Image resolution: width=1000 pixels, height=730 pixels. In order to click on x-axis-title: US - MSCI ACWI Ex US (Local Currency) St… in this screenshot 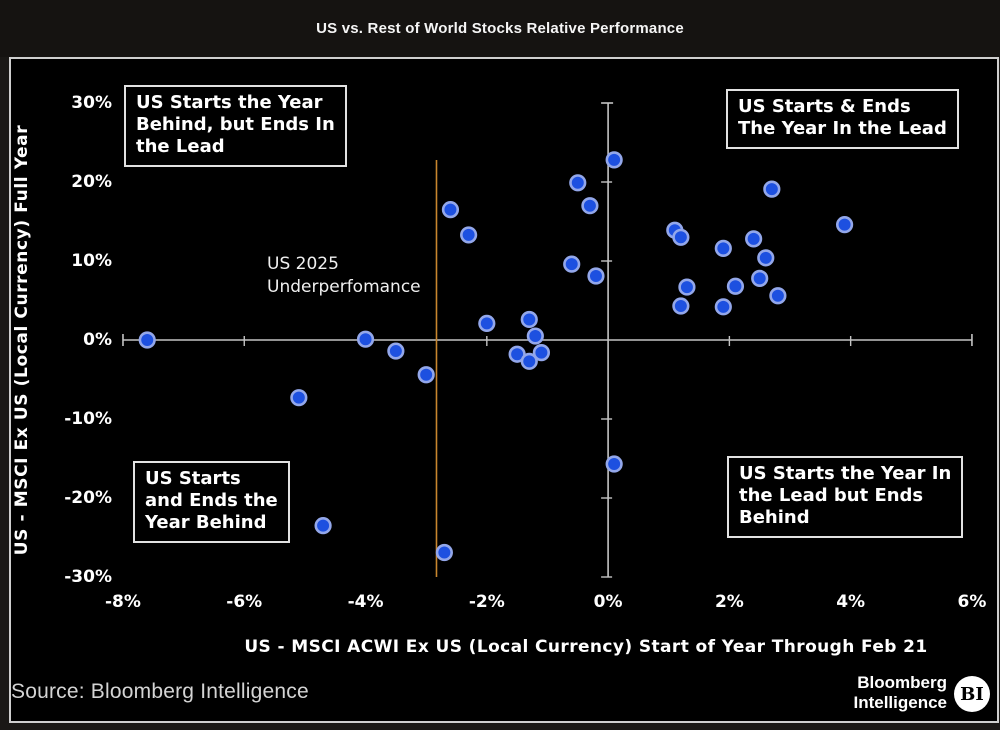, I will do `click(586, 647)`.